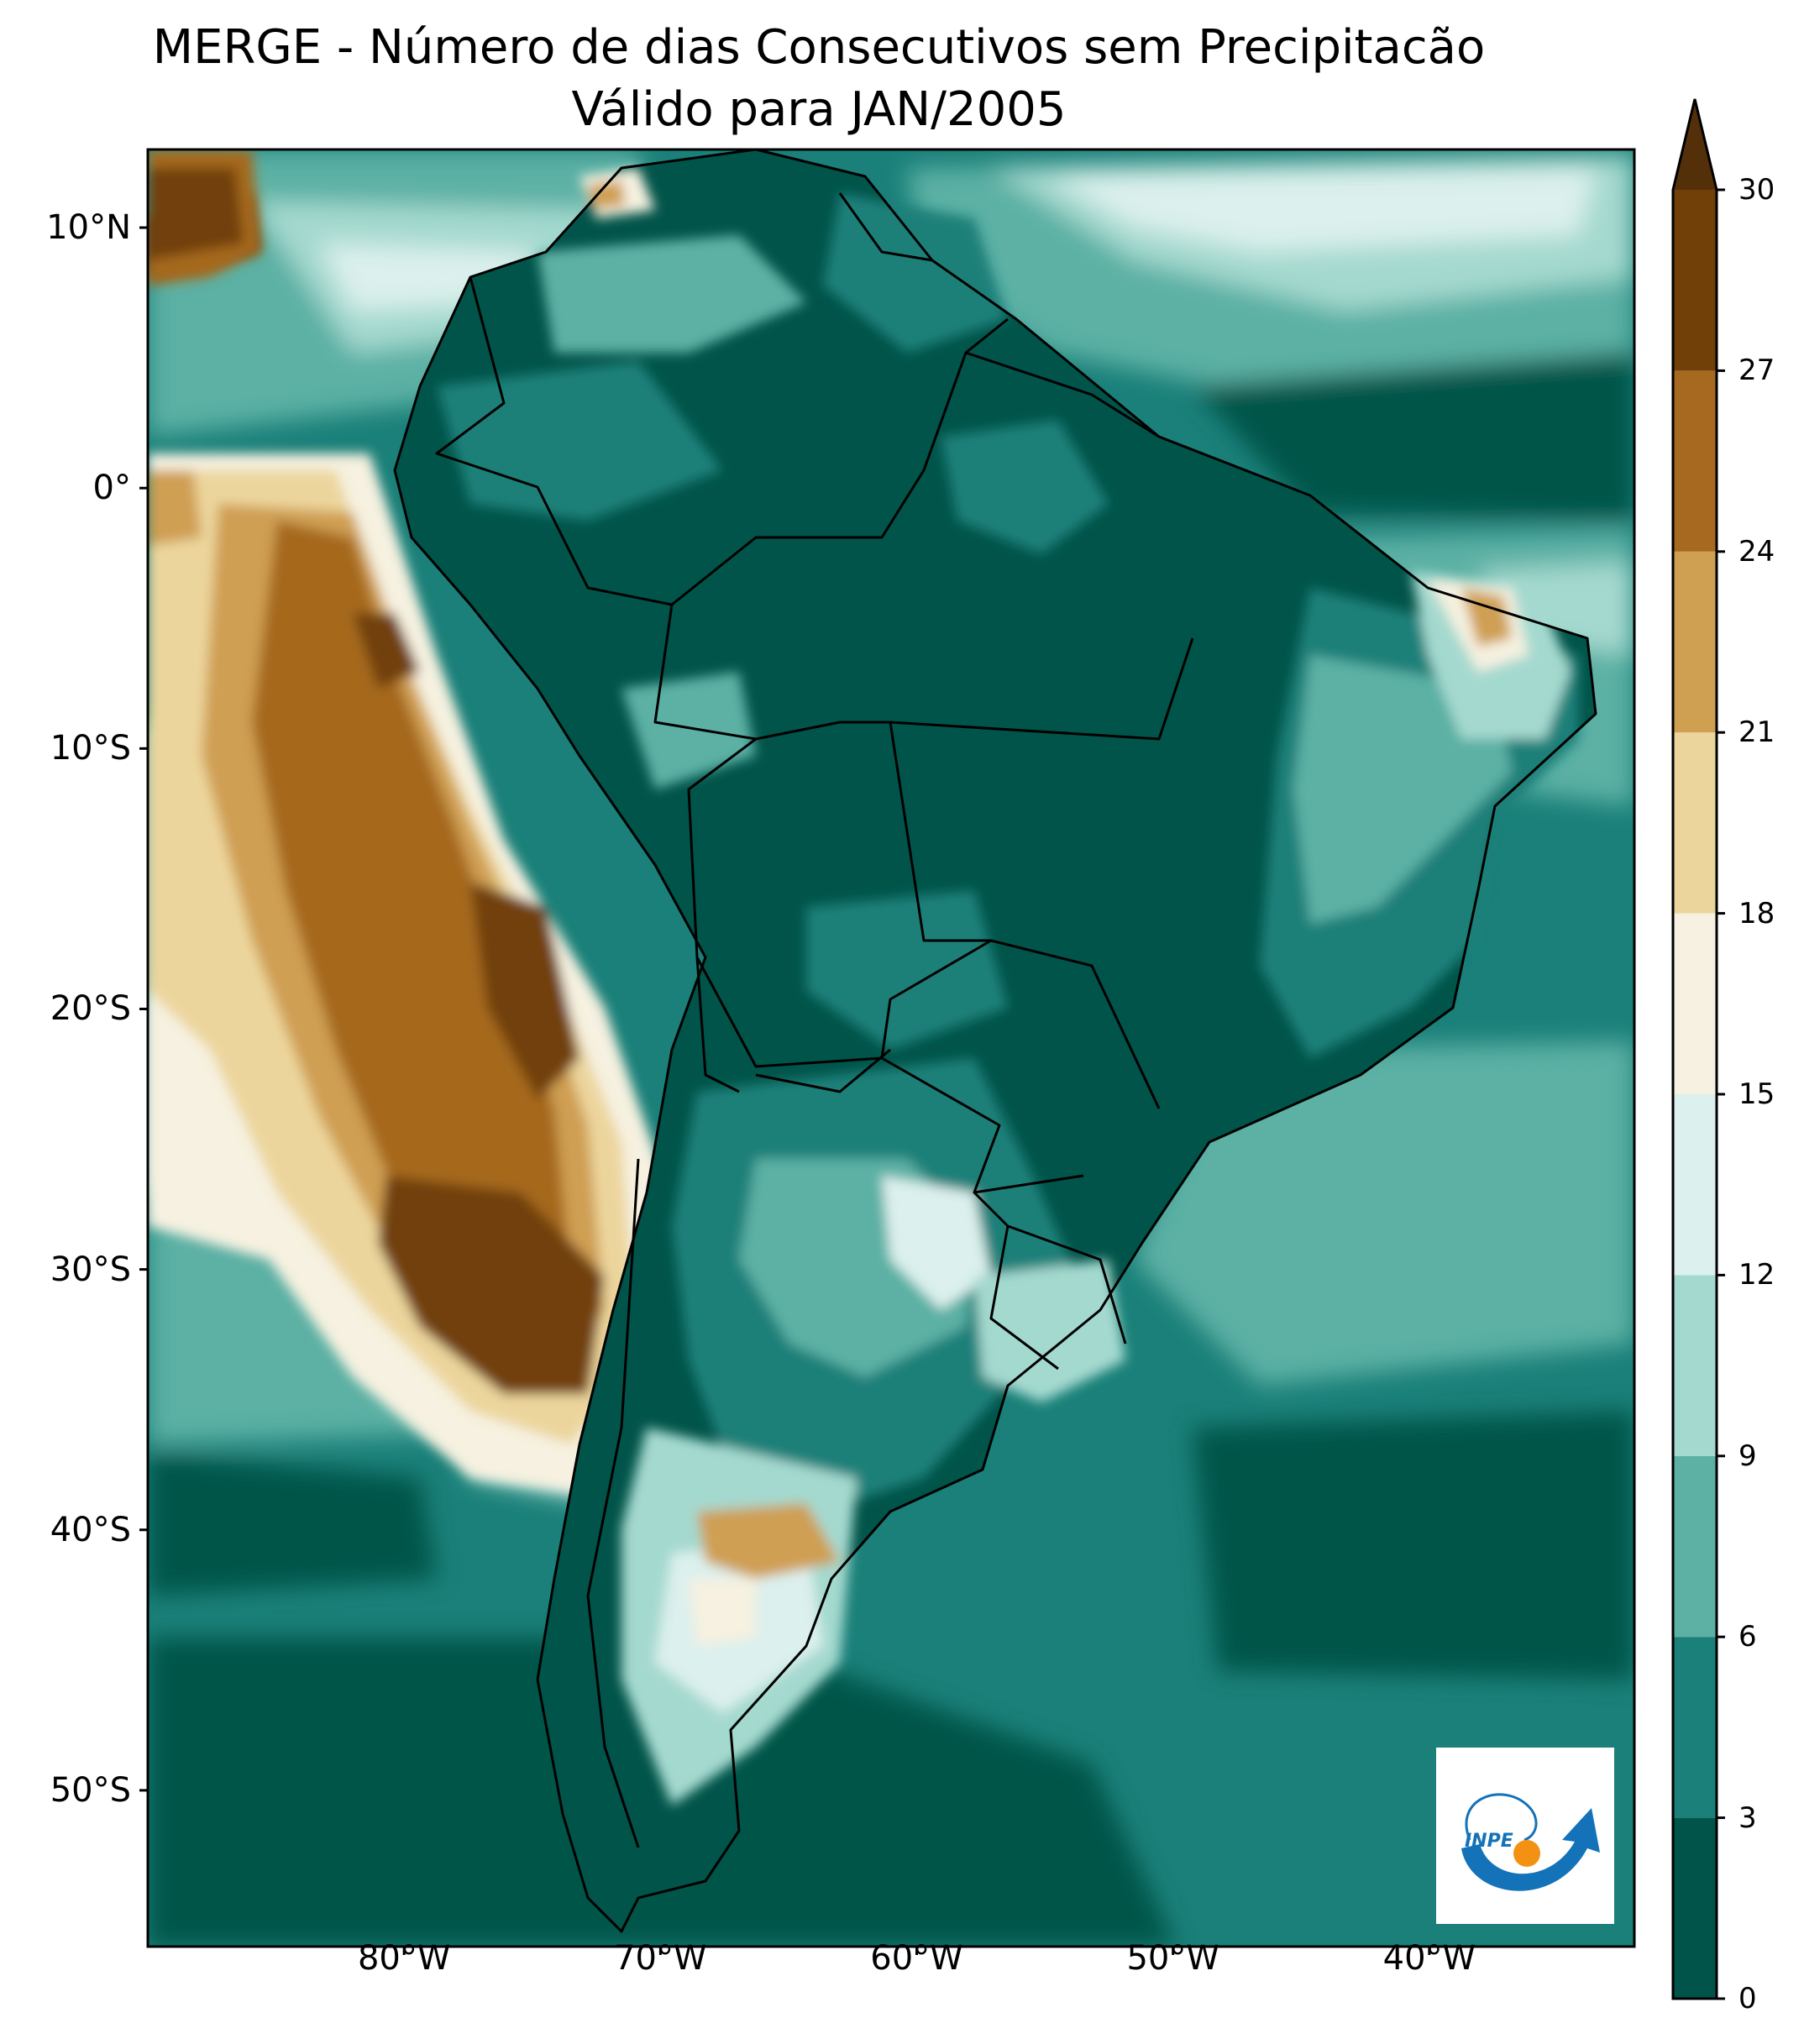  I want to click on lon-tick-label: 40°W, so click(1429, 1958).